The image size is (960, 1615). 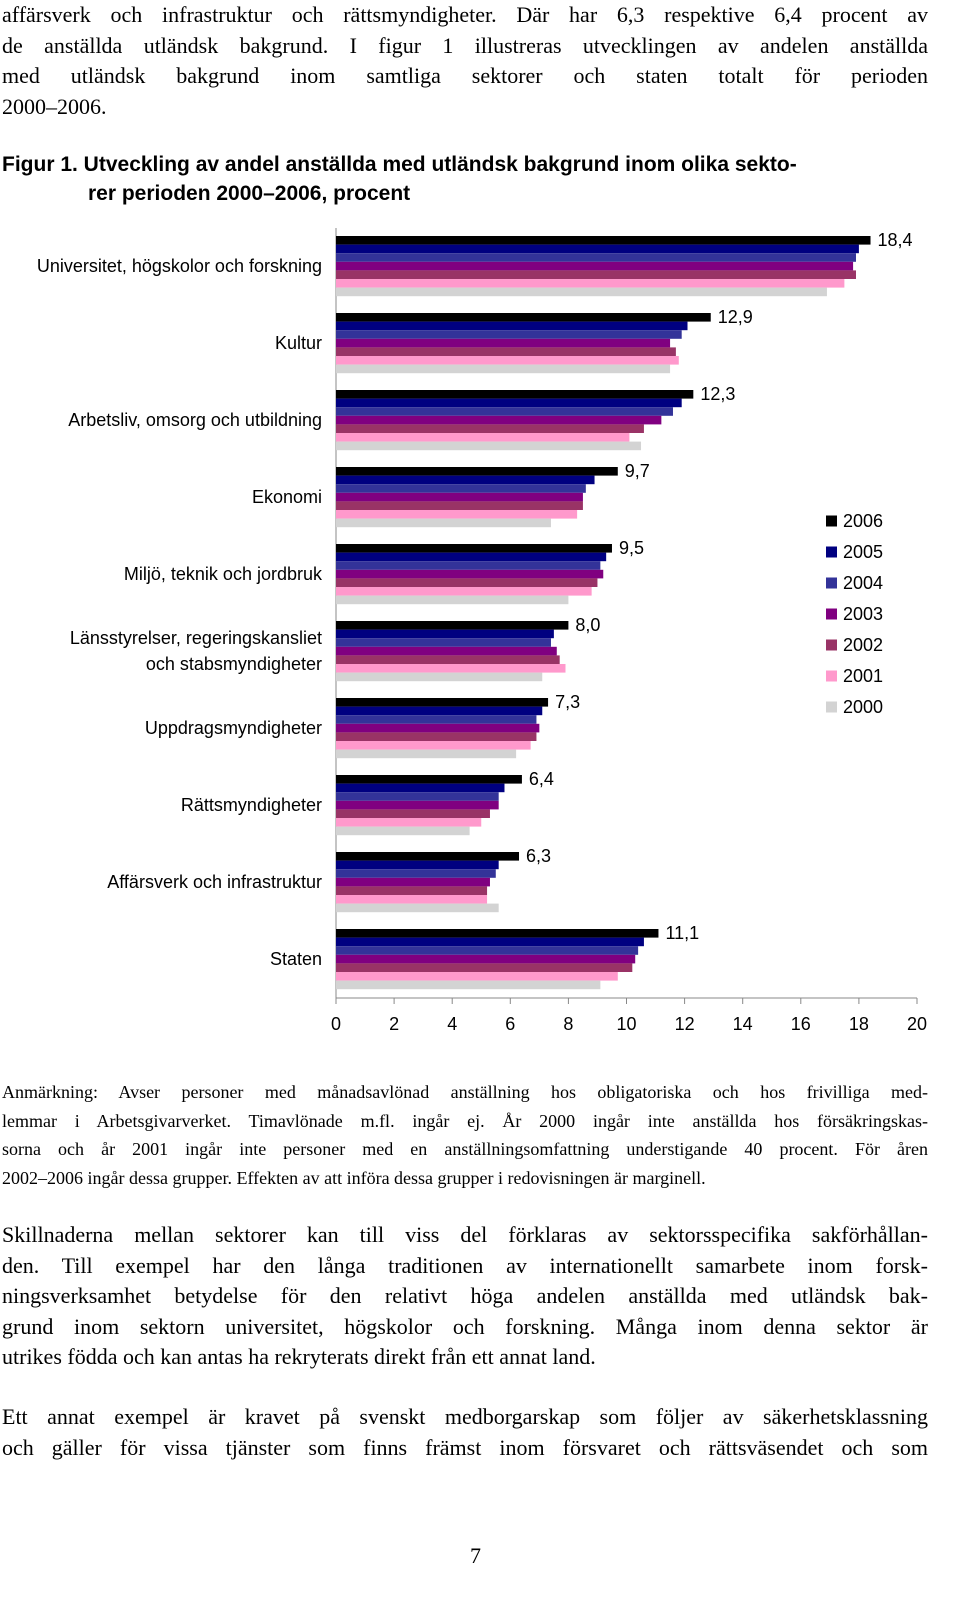 I want to click on x-tick-label: 0, so click(x=336, y=1024).